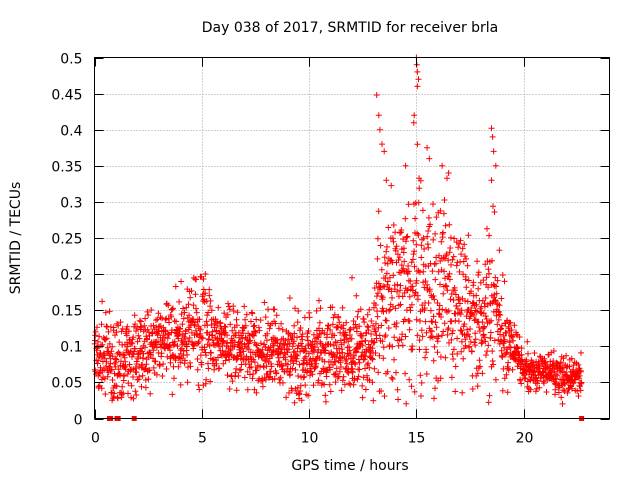  What do you see at coordinates (78, 421) in the screenshot?
I see `y-tick-label: 0` at bounding box center [78, 421].